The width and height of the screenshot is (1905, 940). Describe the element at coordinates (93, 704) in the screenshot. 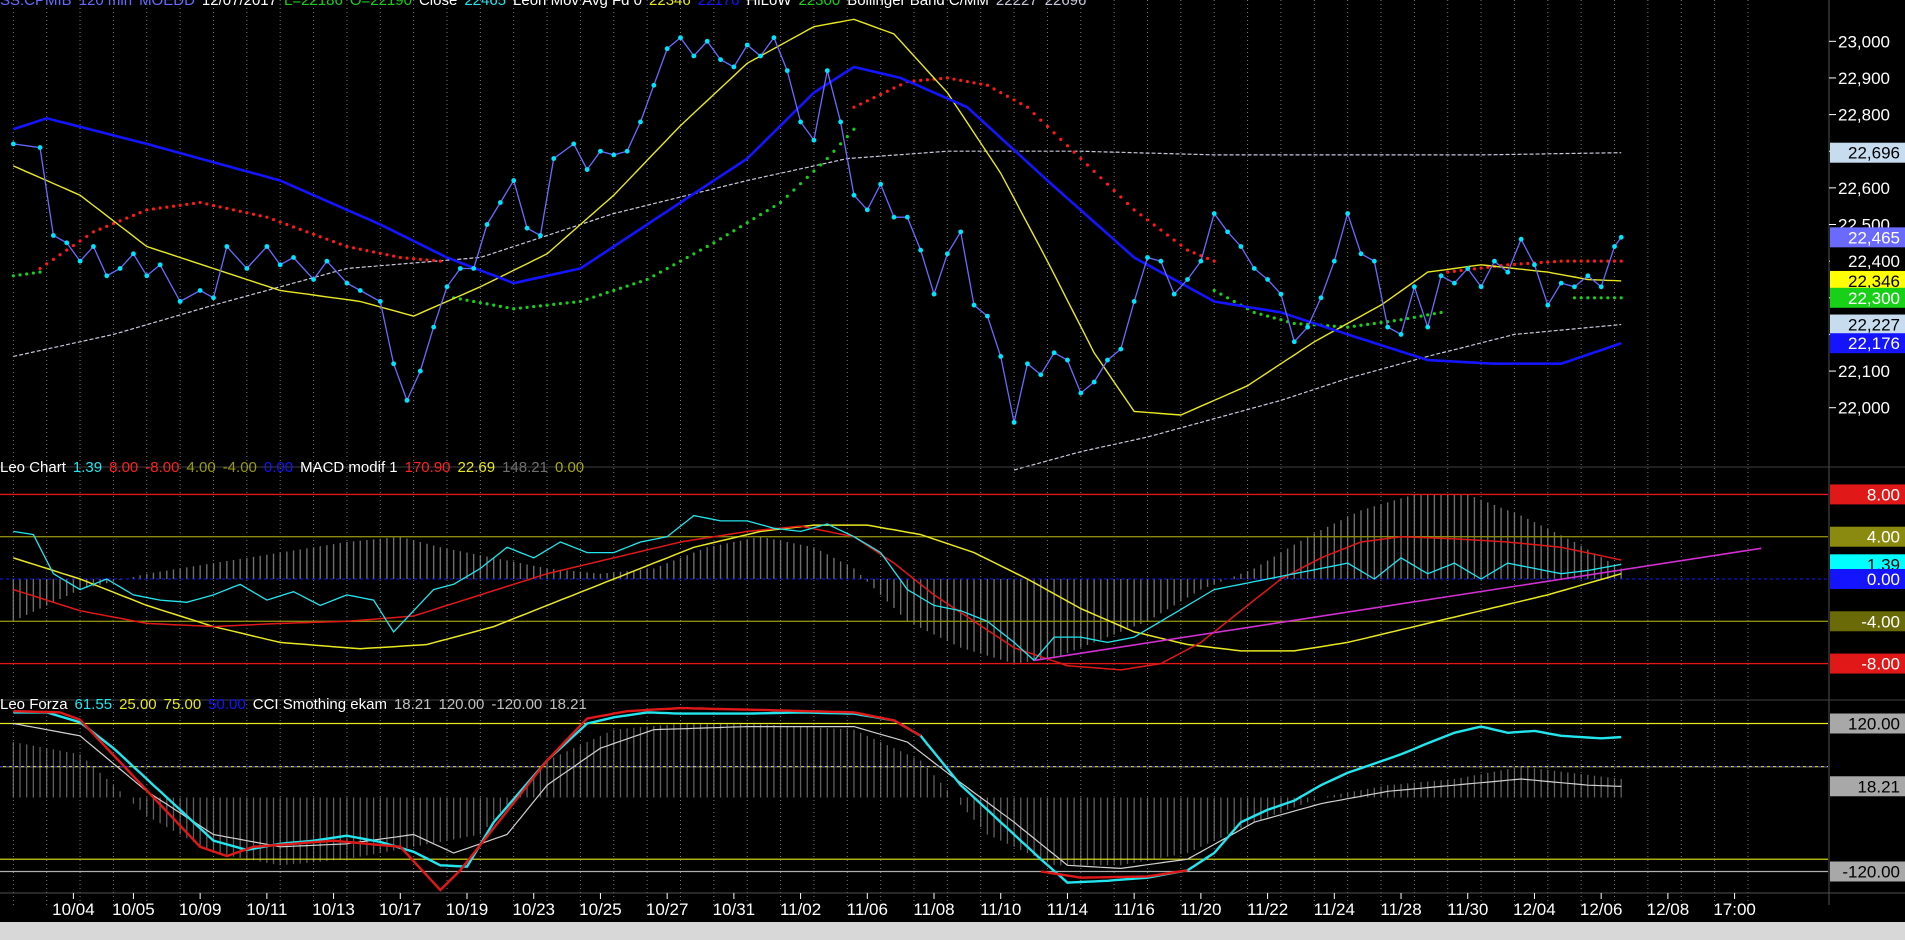

I see `forza-legend-item: 61.55` at that location.